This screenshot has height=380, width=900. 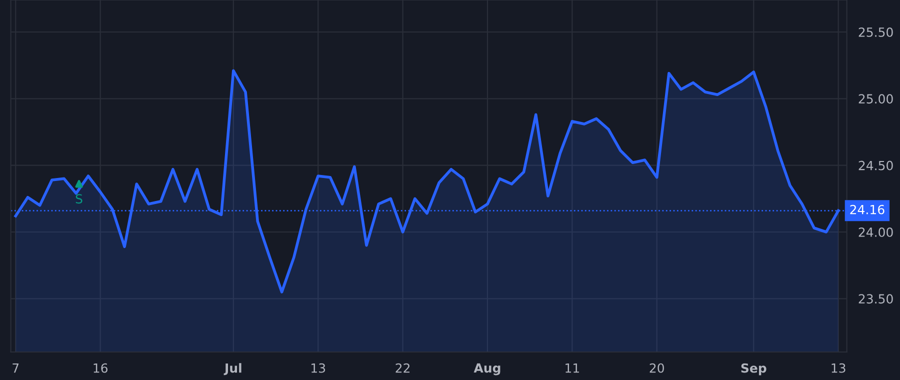 I want to click on y-tick-label: 25.50, so click(x=875, y=32).